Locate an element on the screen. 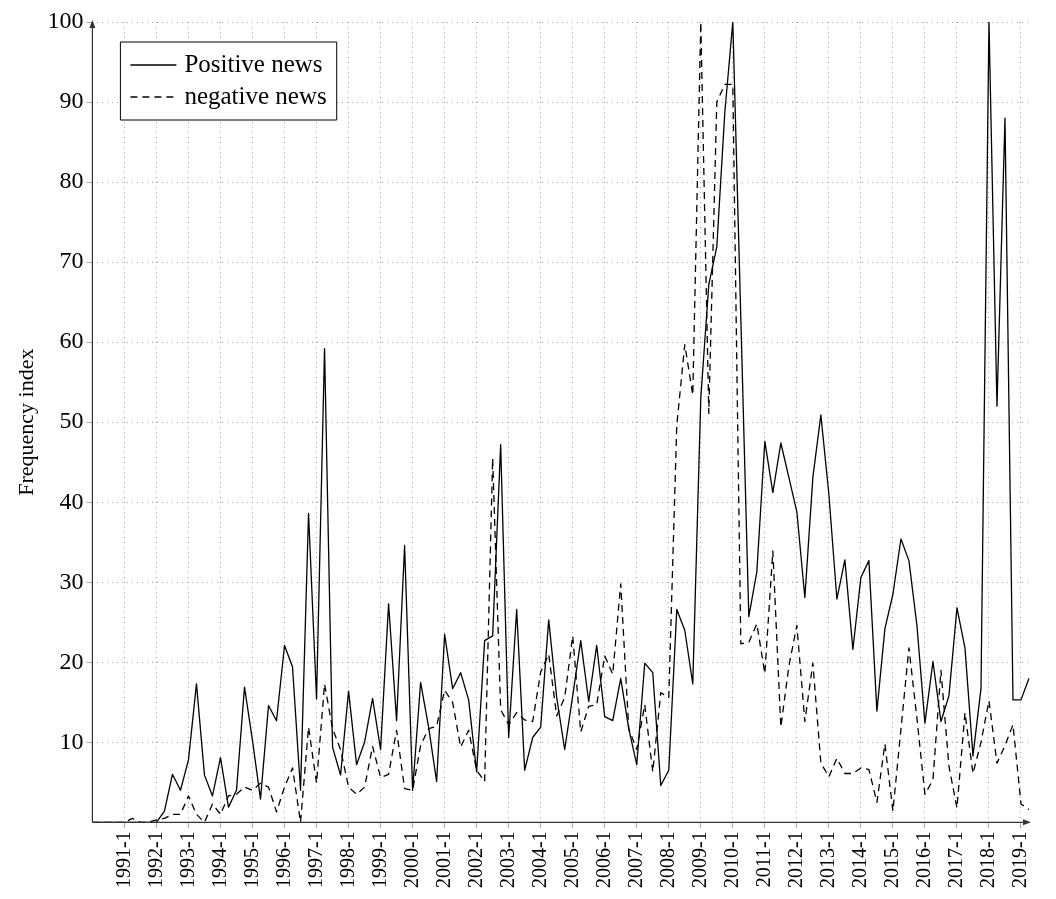  y-axis-title: Frequency index is located at coordinates (25, 422).